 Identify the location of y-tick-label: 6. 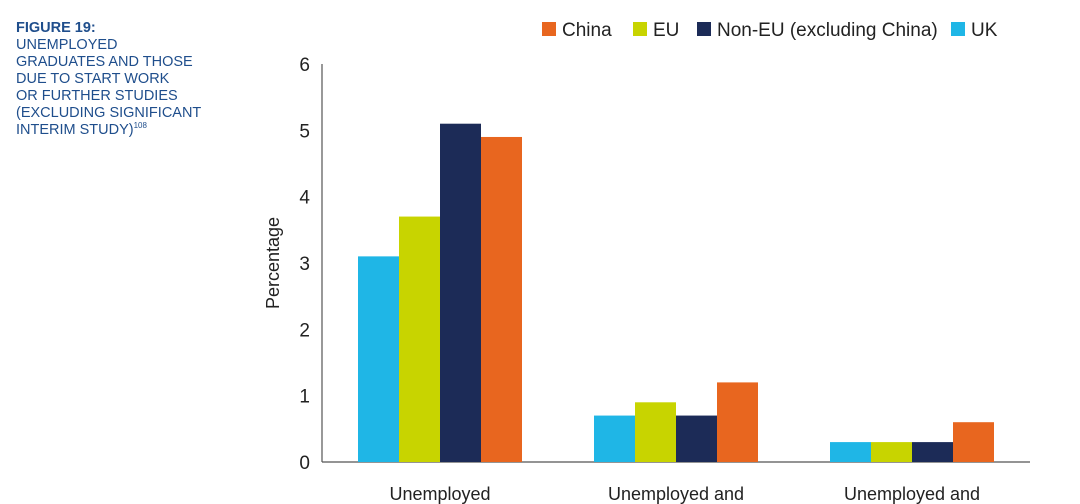
(304, 65).